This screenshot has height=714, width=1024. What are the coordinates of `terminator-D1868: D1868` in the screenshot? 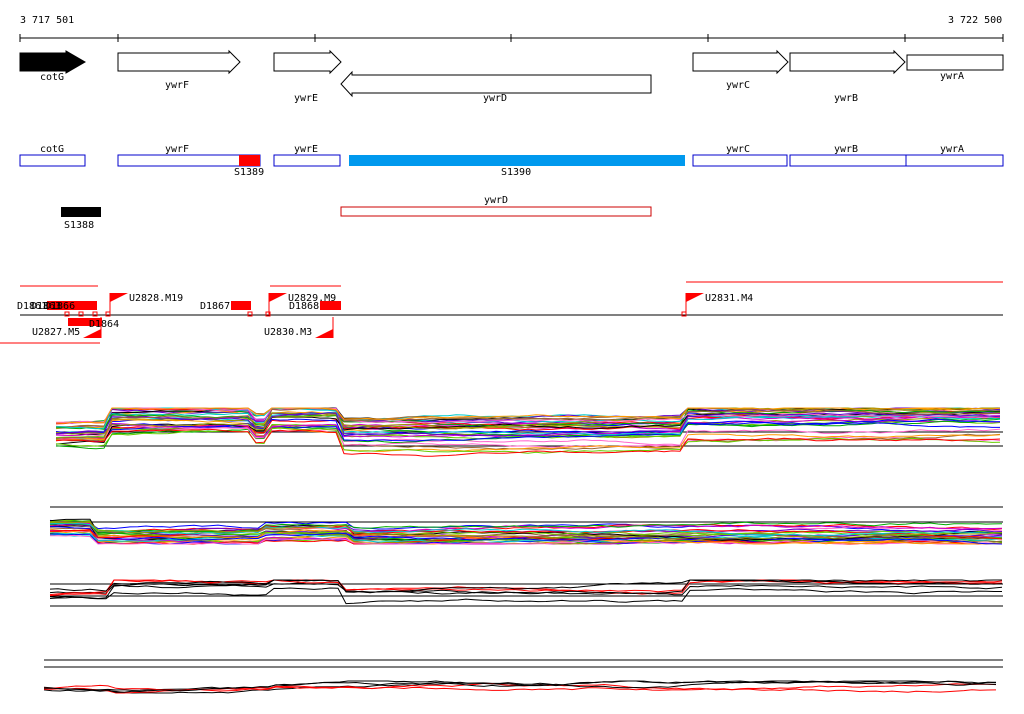 It's located at (315, 306).